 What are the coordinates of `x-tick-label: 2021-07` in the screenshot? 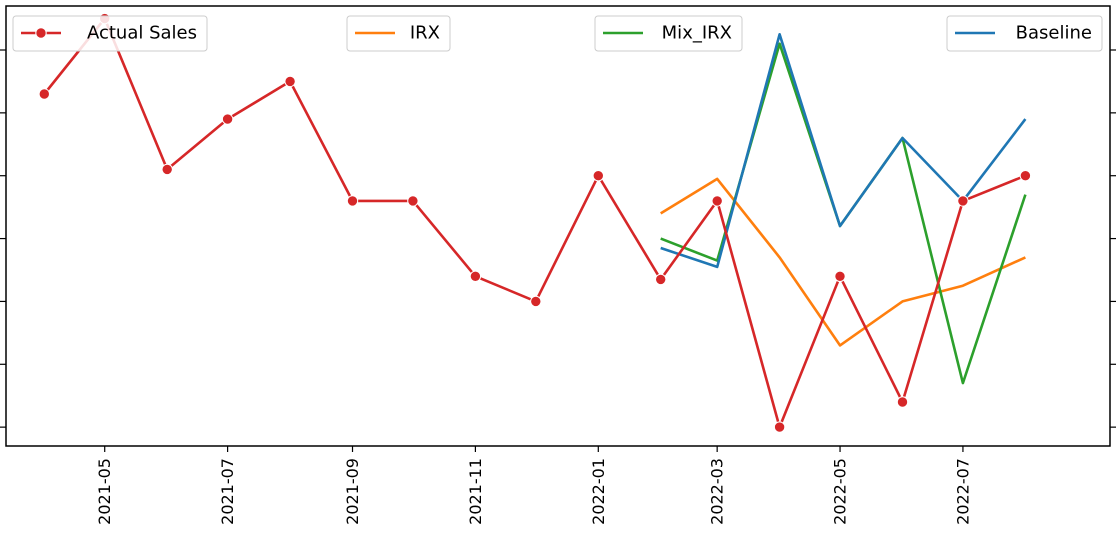 It's located at (227, 491).